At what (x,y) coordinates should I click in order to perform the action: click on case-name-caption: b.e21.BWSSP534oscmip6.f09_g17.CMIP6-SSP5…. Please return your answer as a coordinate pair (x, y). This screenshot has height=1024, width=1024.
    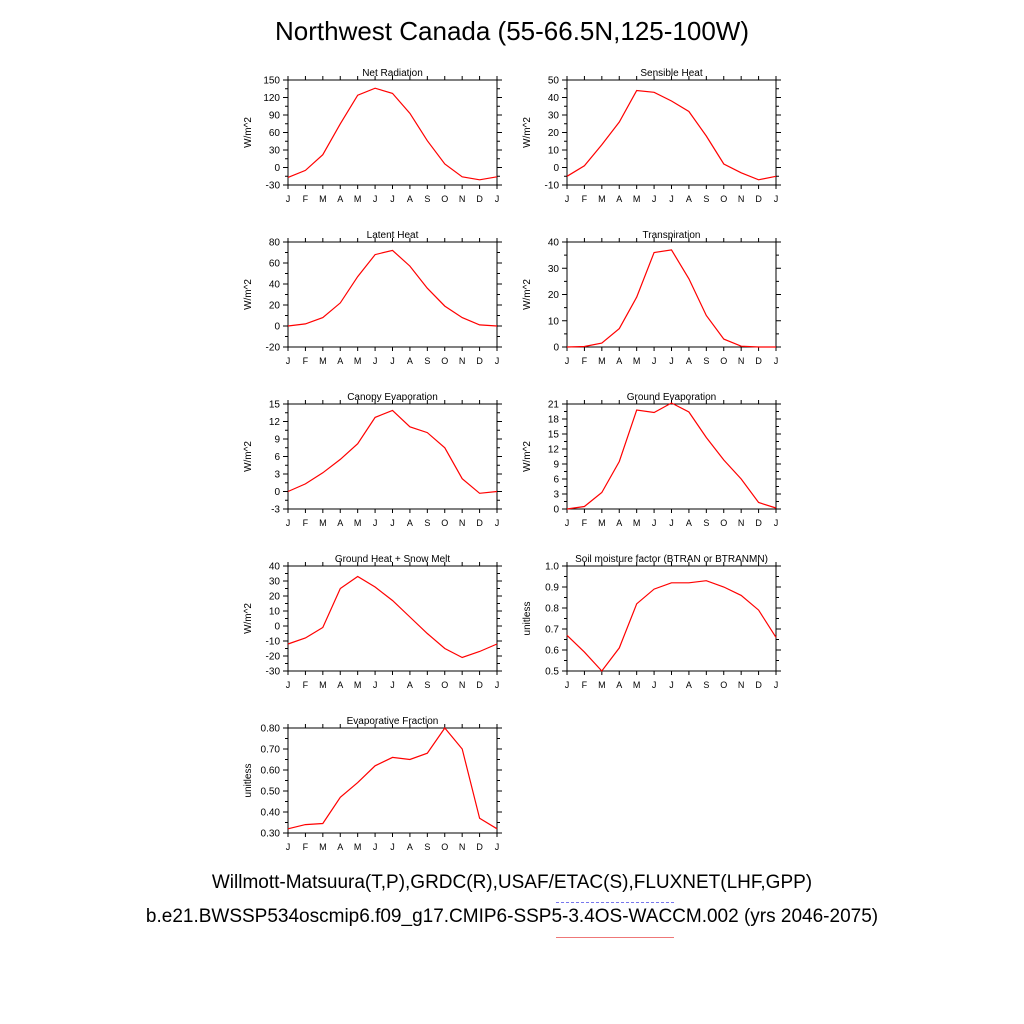
    Looking at the image, I should click on (512, 916).